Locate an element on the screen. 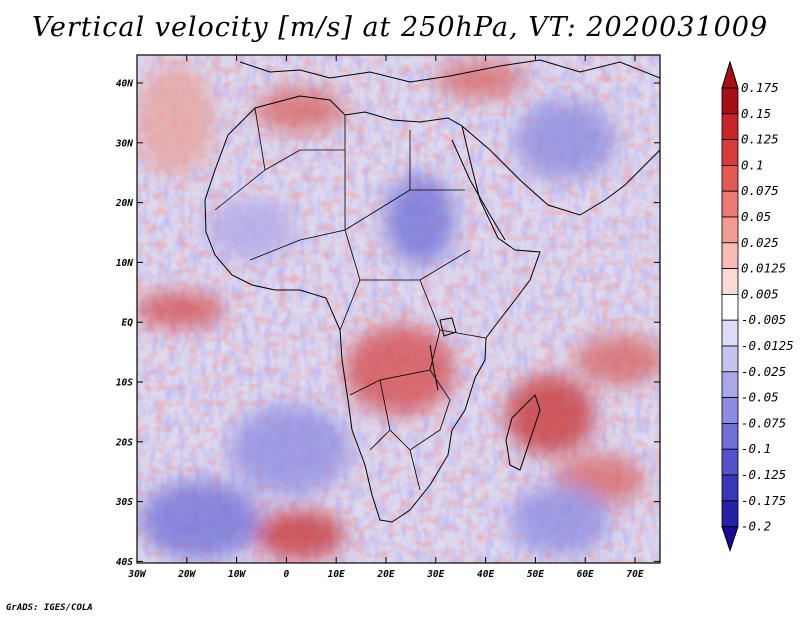 The height and width of the screenshot is (618, 800). colorbar-label: 0.125 is located at coordinates (760, 139).